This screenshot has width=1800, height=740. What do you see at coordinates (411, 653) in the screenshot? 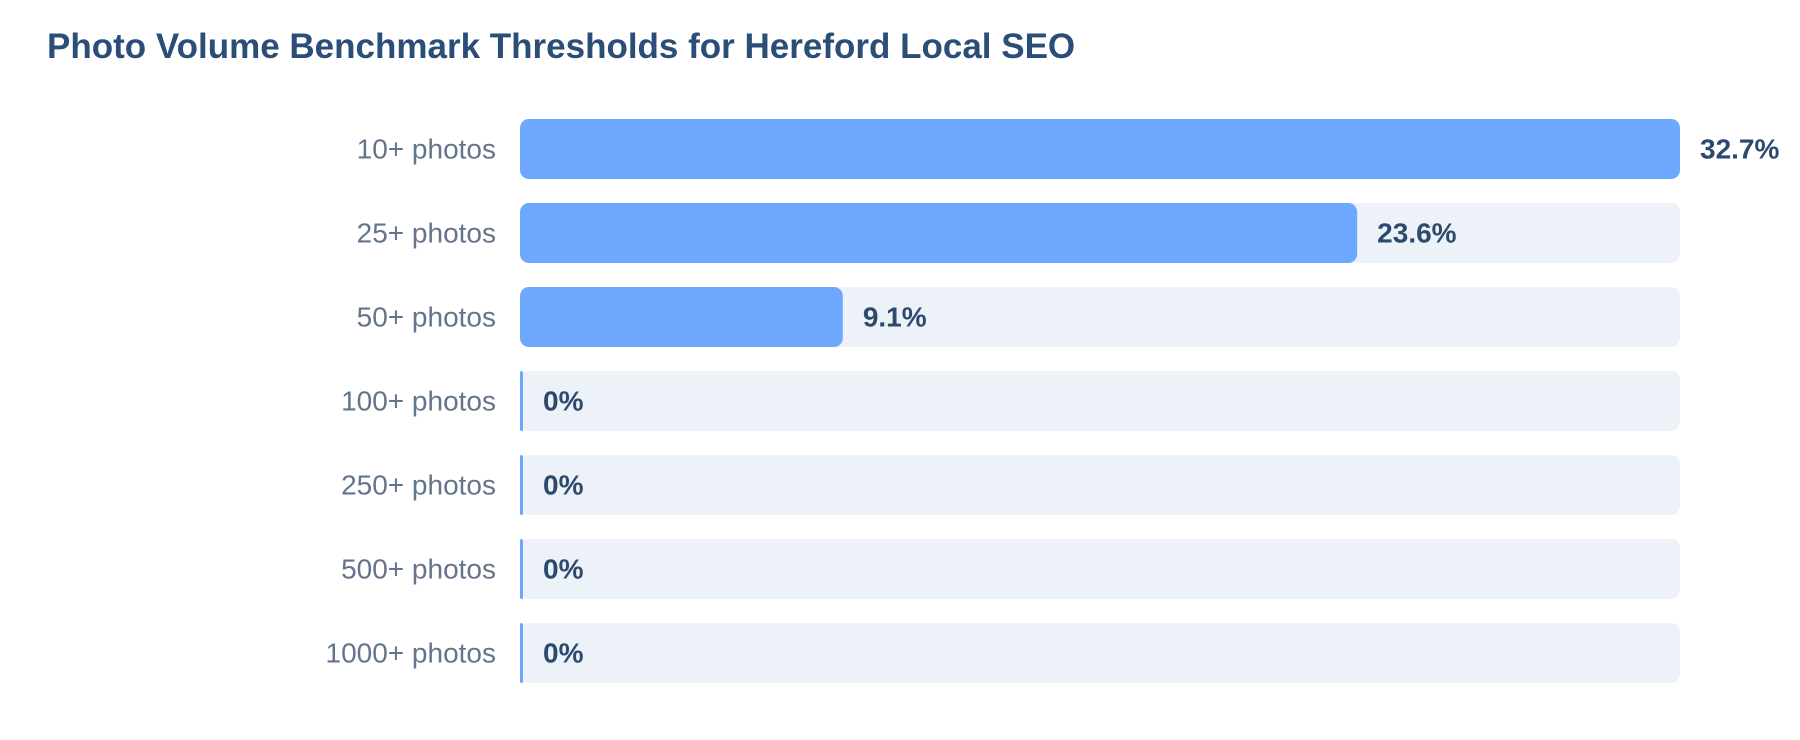
I see `category-label: 1000+ photos` at bounding box center [411, 653].